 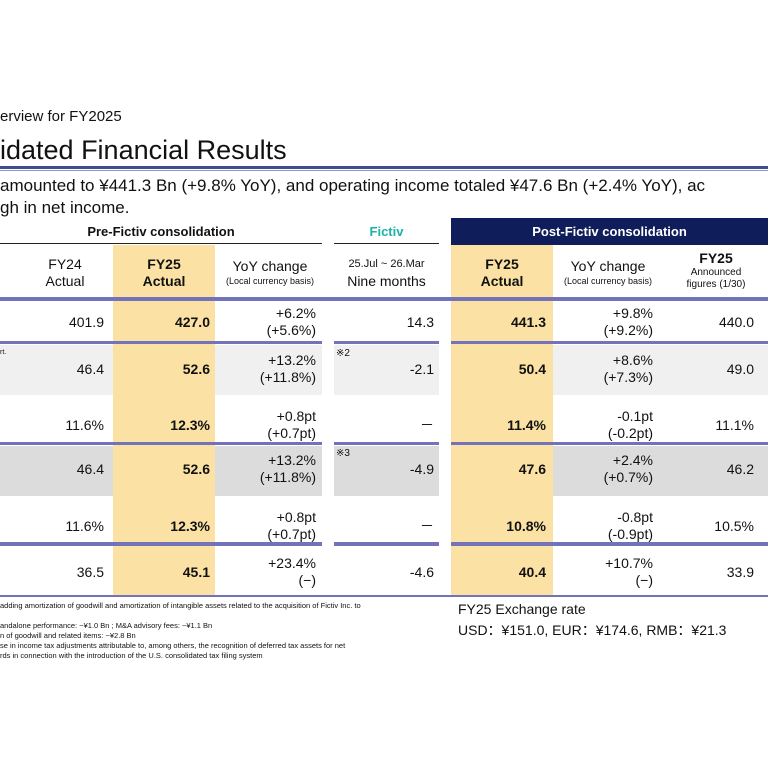 What do you see at coordinates (592, 630) in the screenshot?
I see `exchange-rate-values: USD：¥151.0, EUR：¥174.6, RMB：¥21.3` at bounding box center [592, 630].